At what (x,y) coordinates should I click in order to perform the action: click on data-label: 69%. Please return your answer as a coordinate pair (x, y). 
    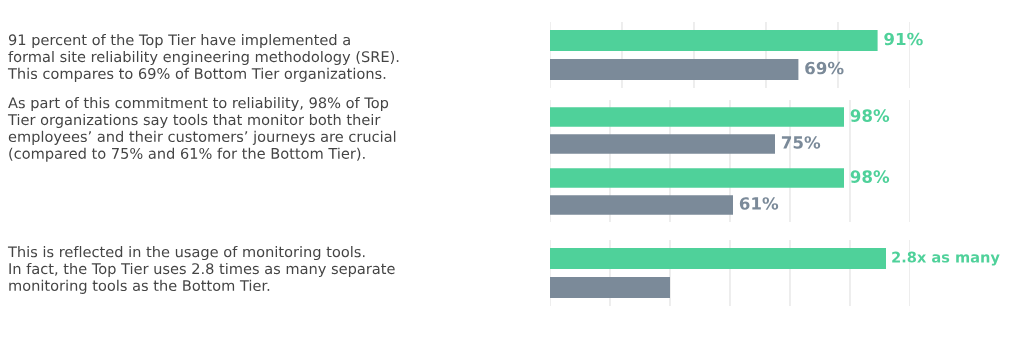
    Looking at the image, I should click on (824, 68).